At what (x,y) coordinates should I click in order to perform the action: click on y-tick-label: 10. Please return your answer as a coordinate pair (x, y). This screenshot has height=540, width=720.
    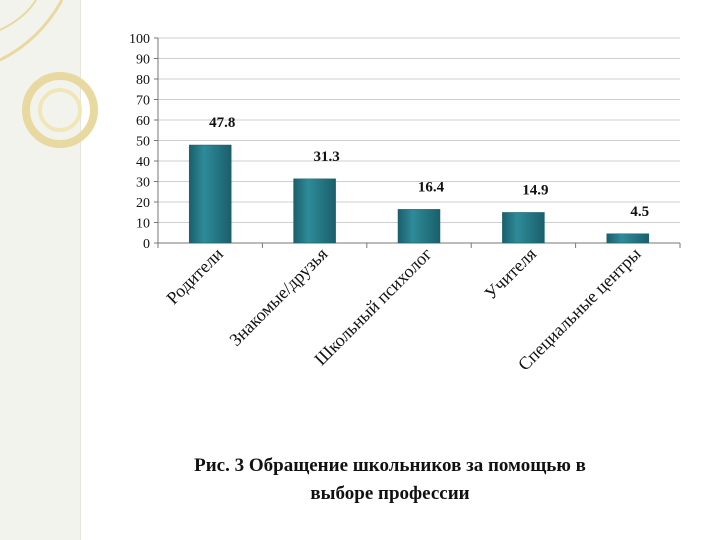
    Looking at the image, I should click on (143, 224).